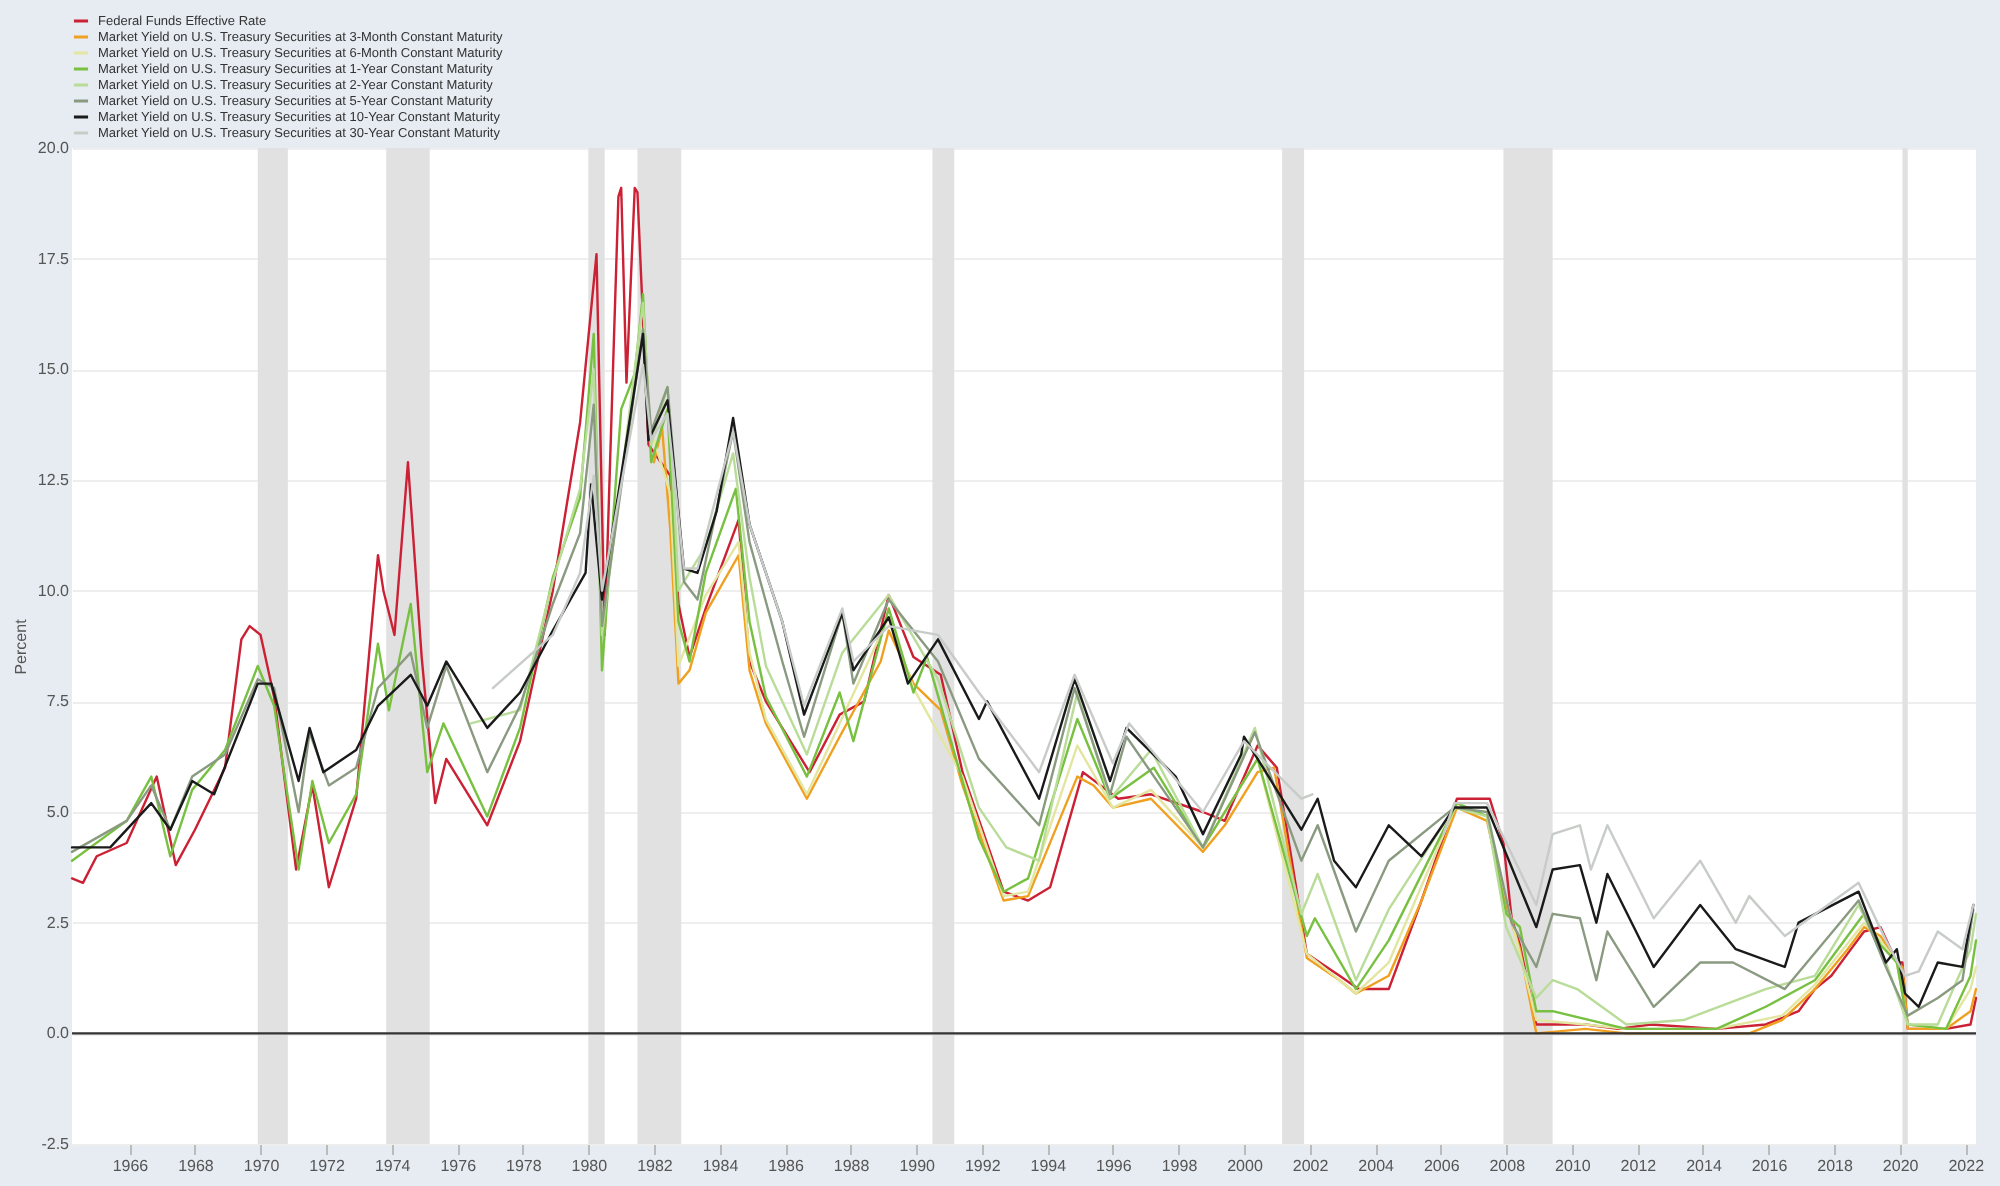 The image size is (2000, 1186). I want to click on y-tick-label: 15.0, so click(54, 369).